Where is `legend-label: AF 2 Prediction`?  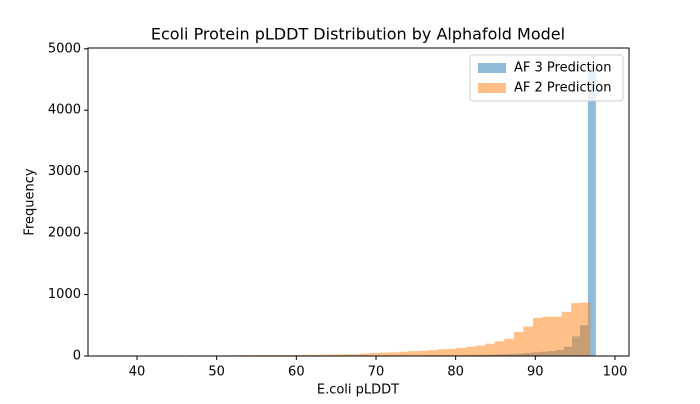 legend-label: AF 2 Prediction is located at coordinates (563, 88).